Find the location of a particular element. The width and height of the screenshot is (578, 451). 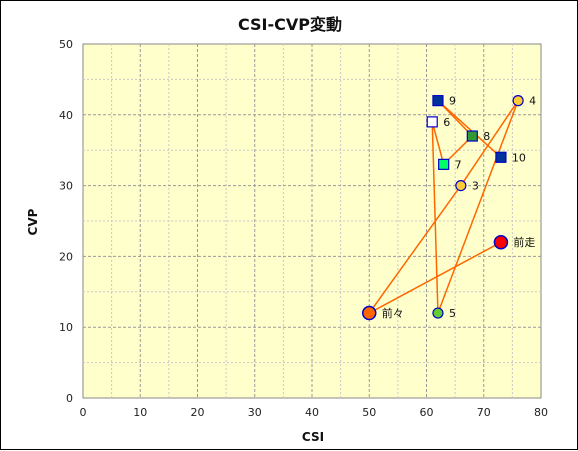

point-label-7: 7 is located at coordinates (458, 164).